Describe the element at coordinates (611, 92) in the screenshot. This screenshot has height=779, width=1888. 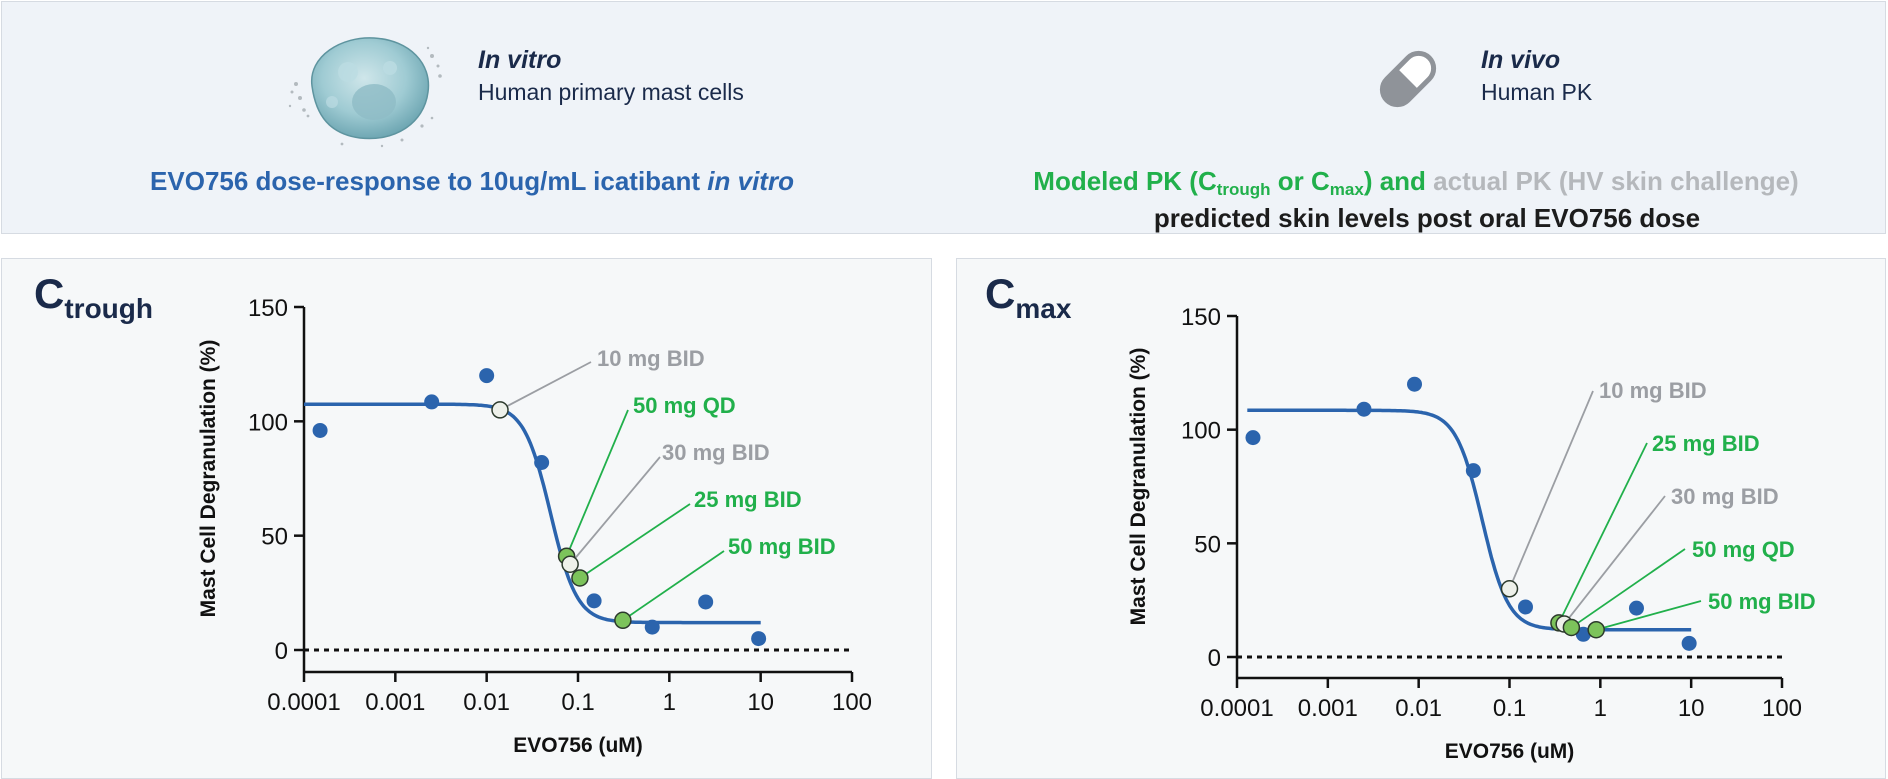
I see `in-vitro-subtitle: Human primary mast cells` at that location.